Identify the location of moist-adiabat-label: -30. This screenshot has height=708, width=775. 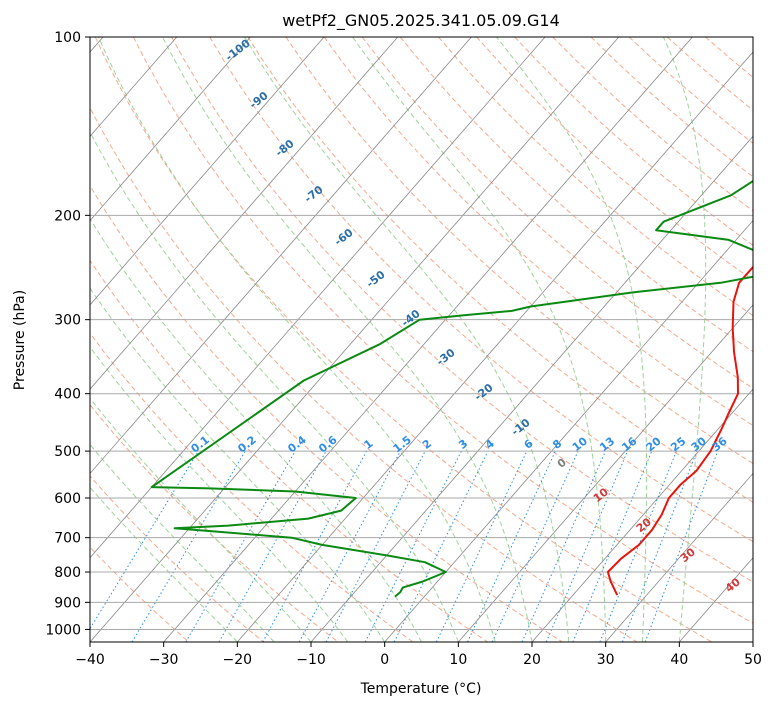
(446, 357).